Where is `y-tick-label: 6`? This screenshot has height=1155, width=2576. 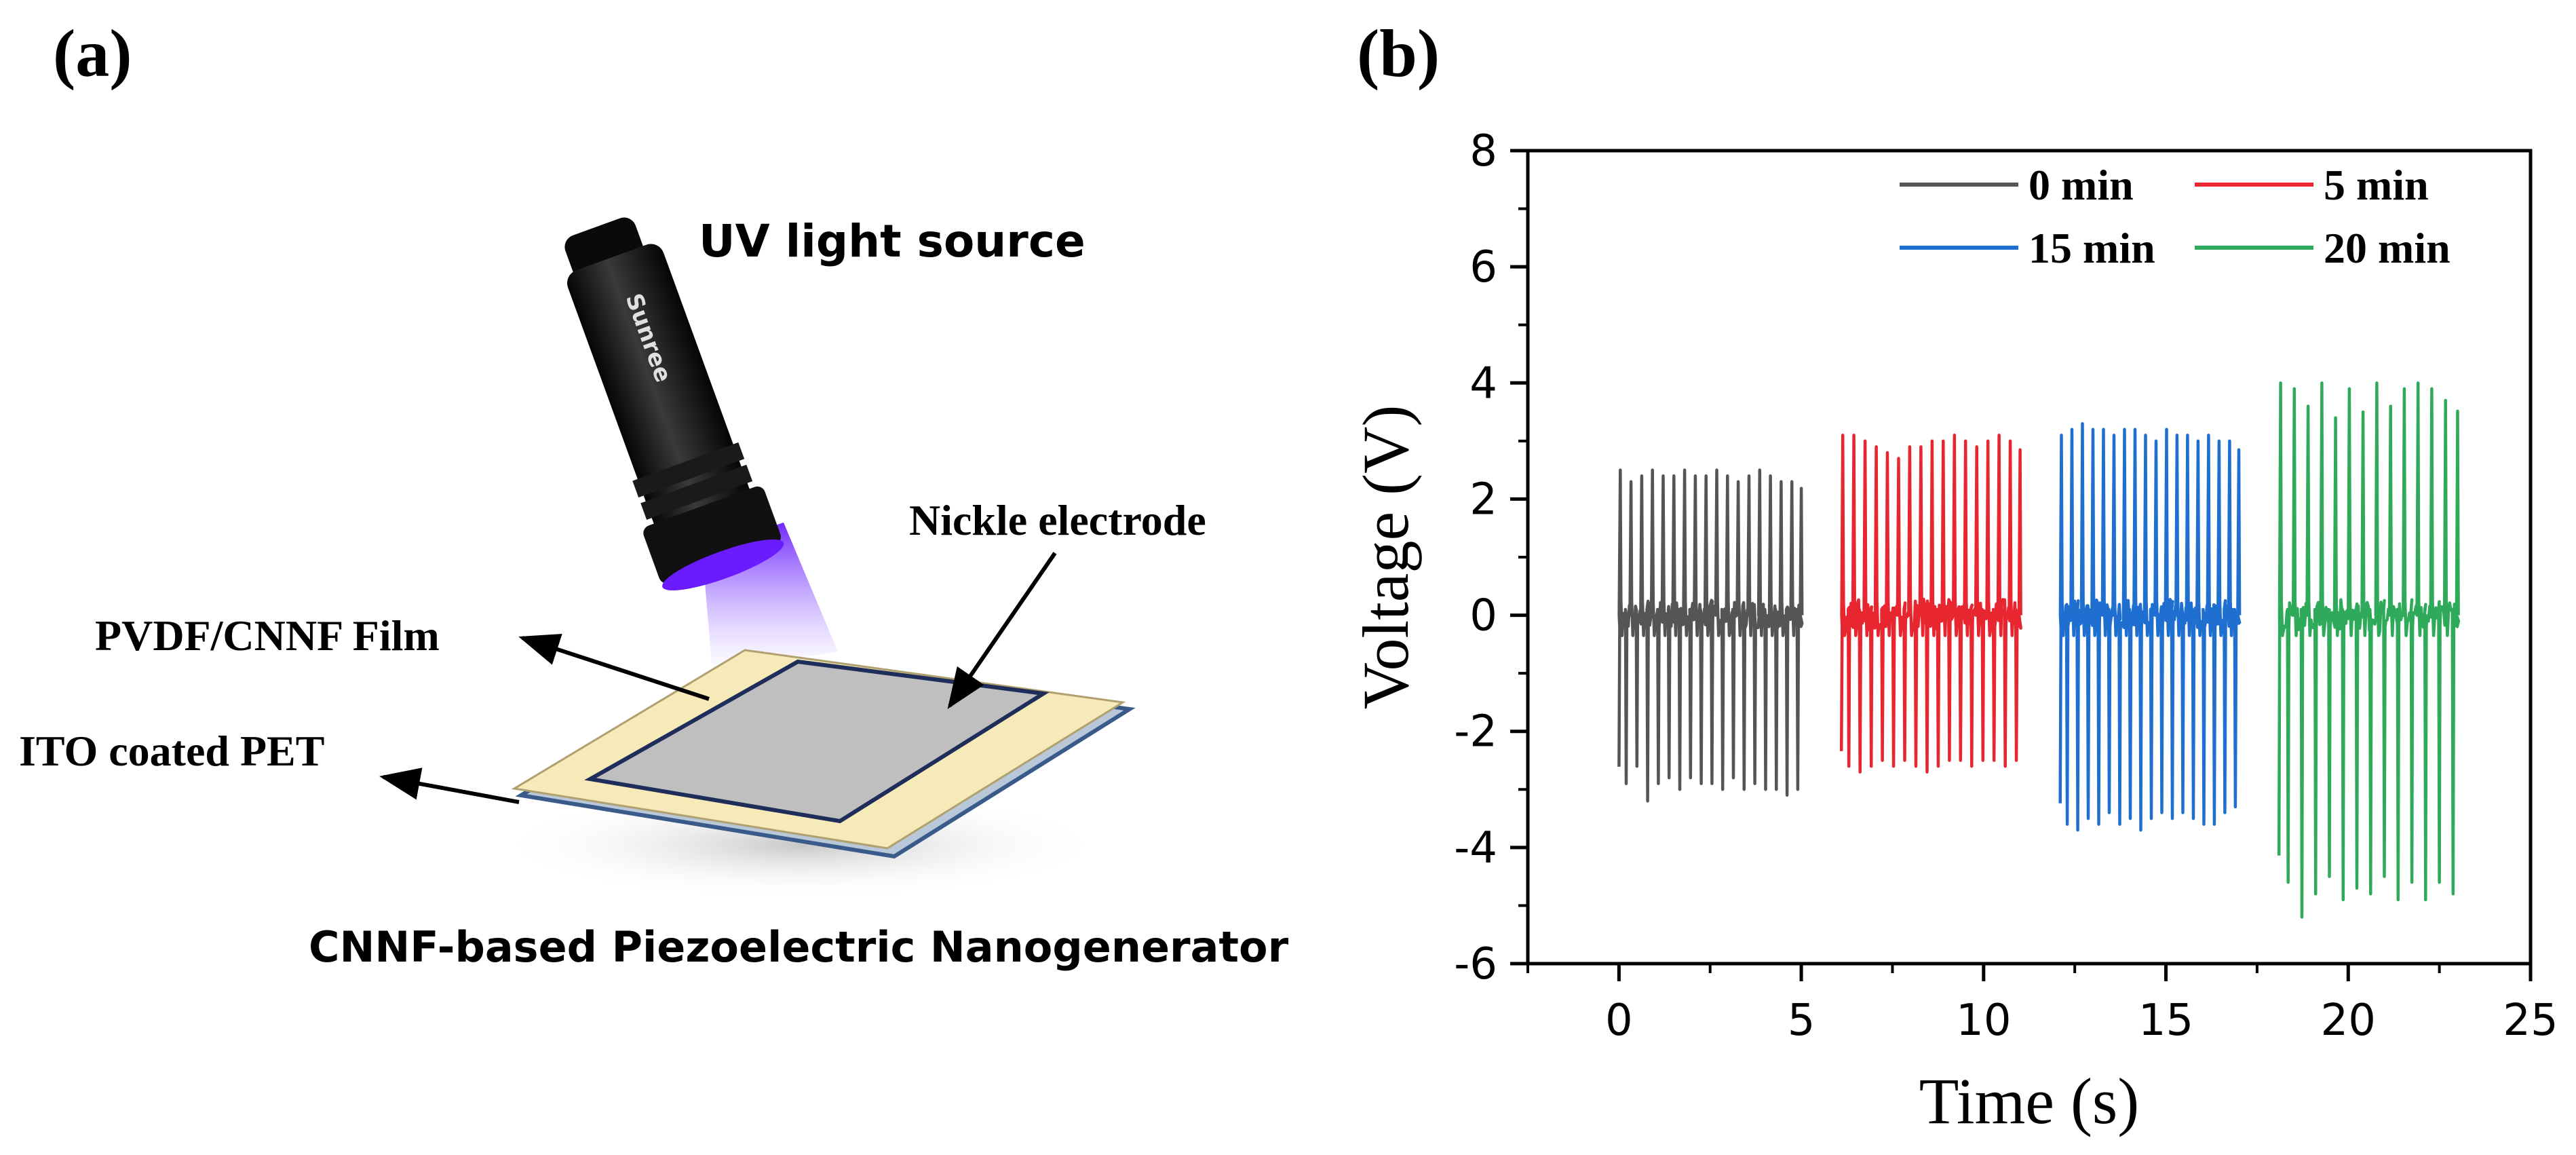 y-tick-label: 6 is located at coordinates (1483, 267).